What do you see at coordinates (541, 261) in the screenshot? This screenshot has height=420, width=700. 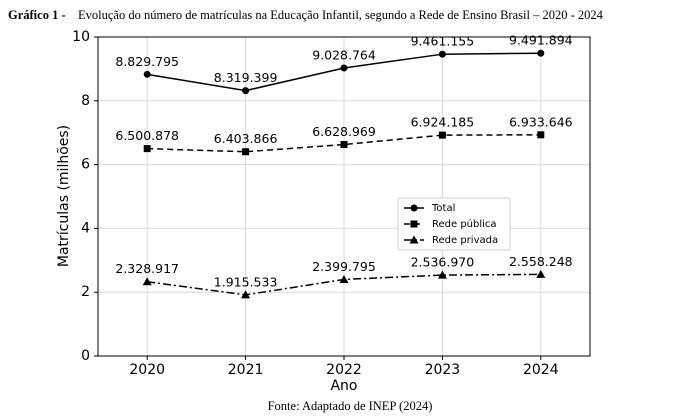 I see `value-label: 2.558.248` at bounding box center [541, 261].